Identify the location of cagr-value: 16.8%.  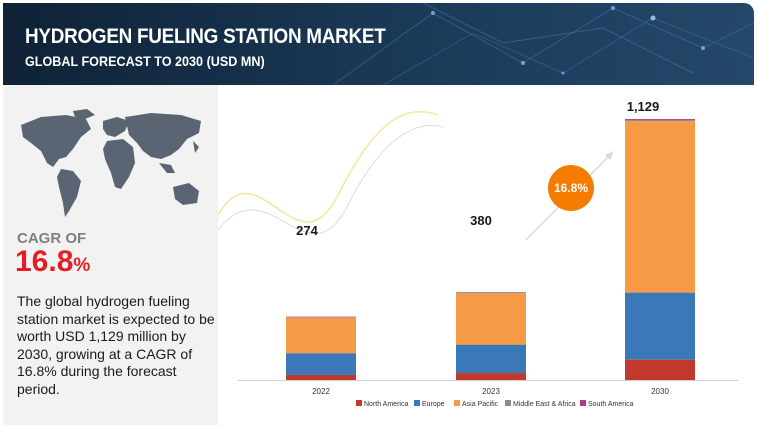
(52, 262).